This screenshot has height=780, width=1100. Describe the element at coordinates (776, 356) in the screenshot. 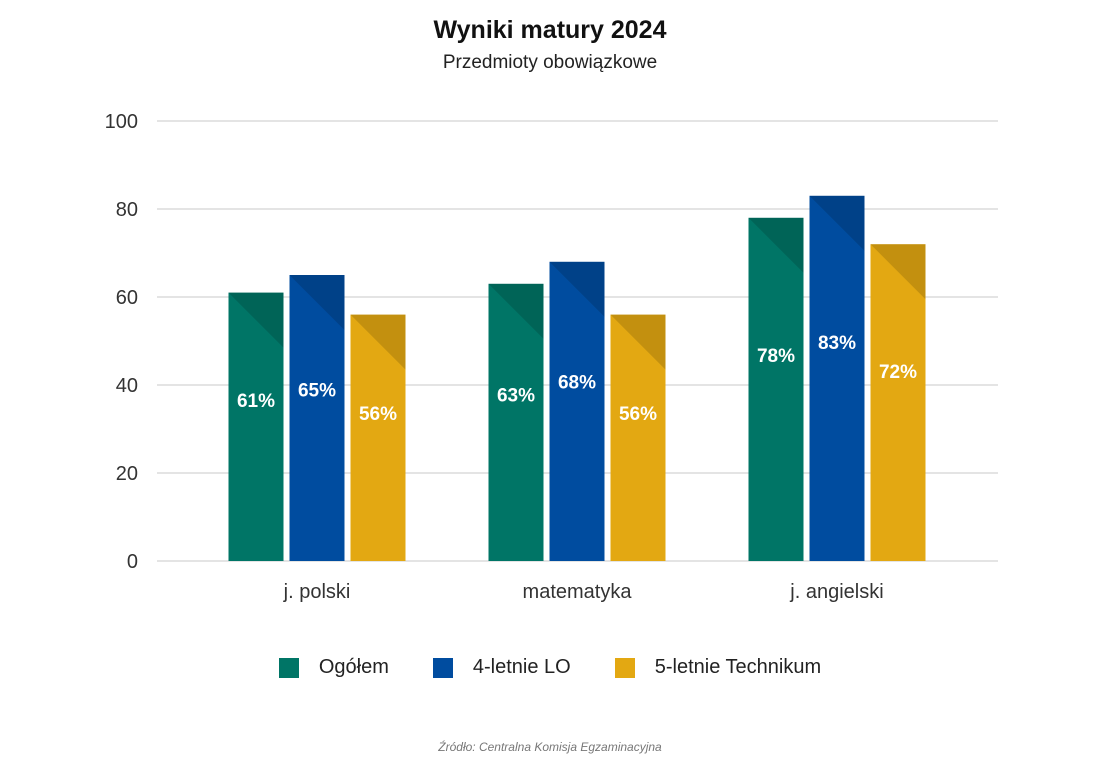

I see `bar-value-label: 78%` at that location.